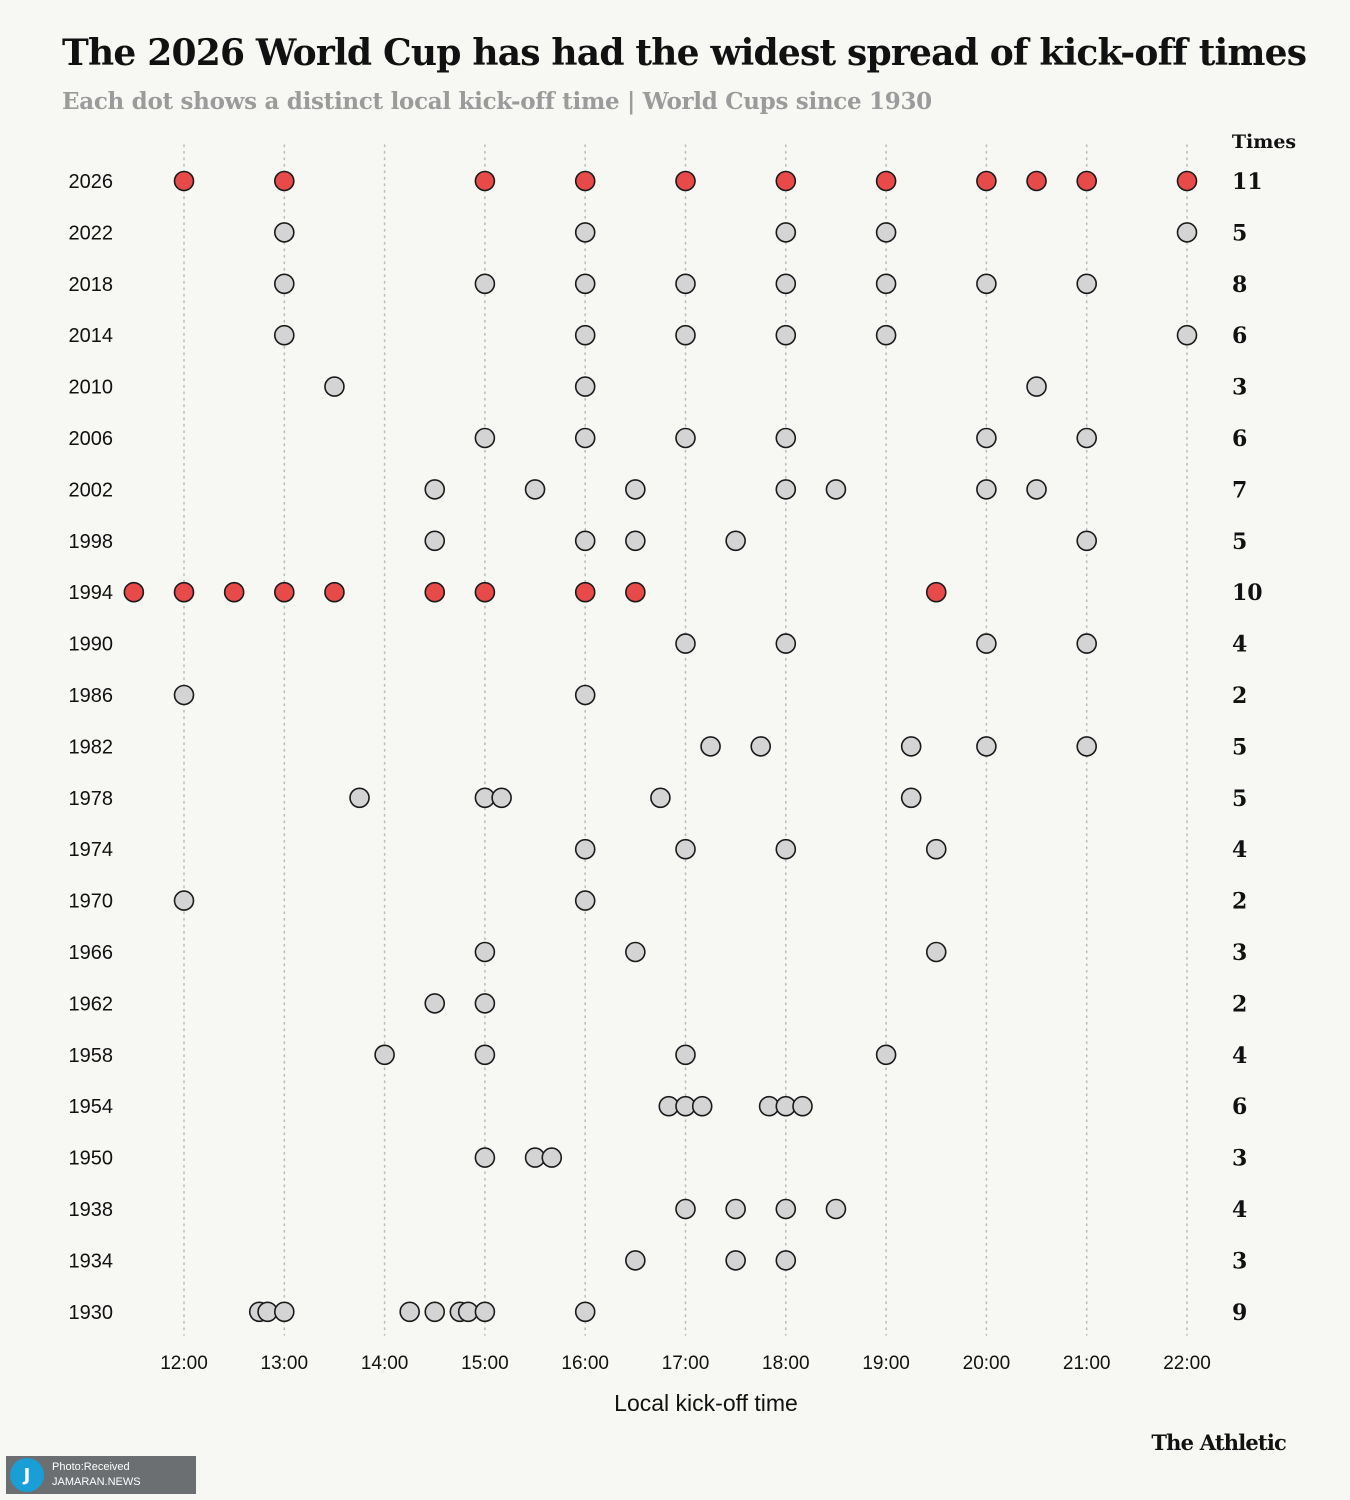 This screenshot has width=1350, height=1500. What do you see at coordinates (91, 1056) in the screenshot?
I see `row-year-label: 1958` at bounding box center [91, 1056].